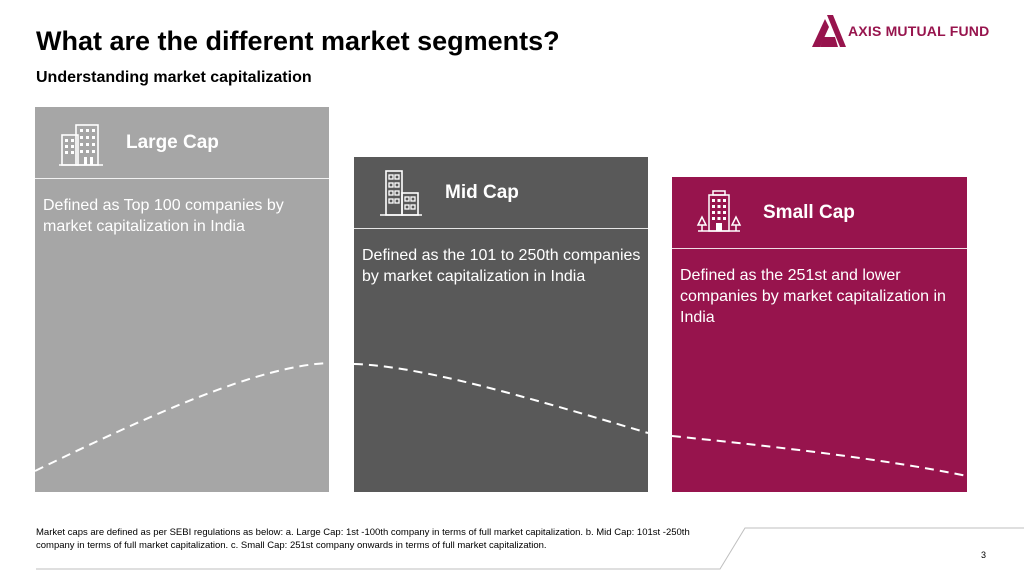  What do you see at coordinates (401, 193) in the screenshot?
I see `building-icon` at bounding box center [401, 193].